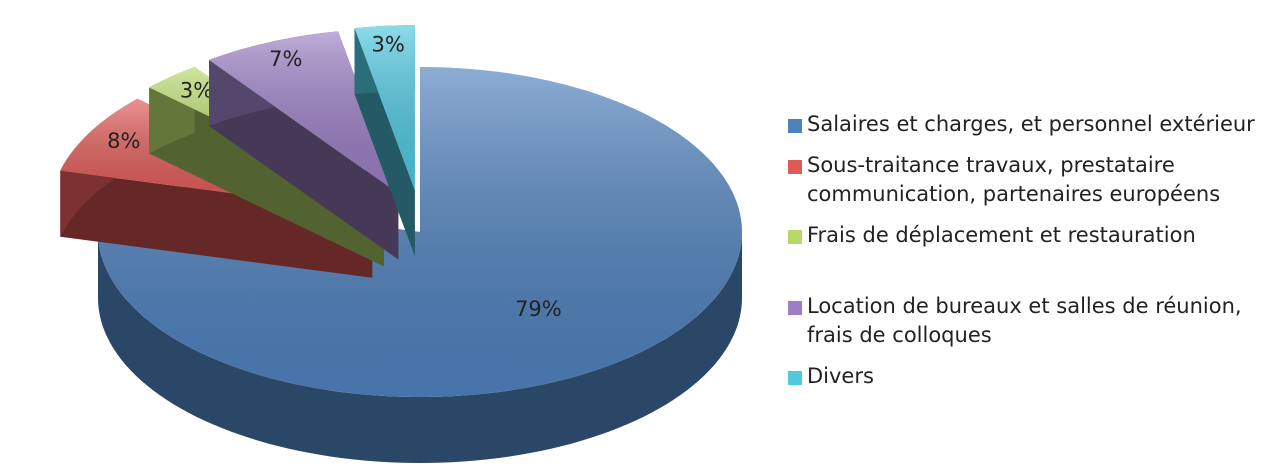  Describe the element at coordinates (840, 376) in the screenshot. I see `legend-label: Divers` at that location.